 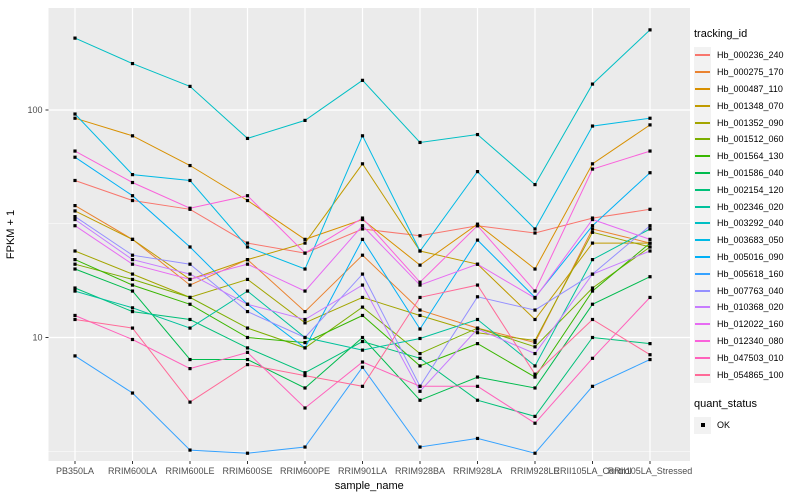 What do you see at coordinates (746, 307) in the screenshot?
I see `legend-item-Hb_010368_020: Hb_010368_020` at bounding box center [746, 307].